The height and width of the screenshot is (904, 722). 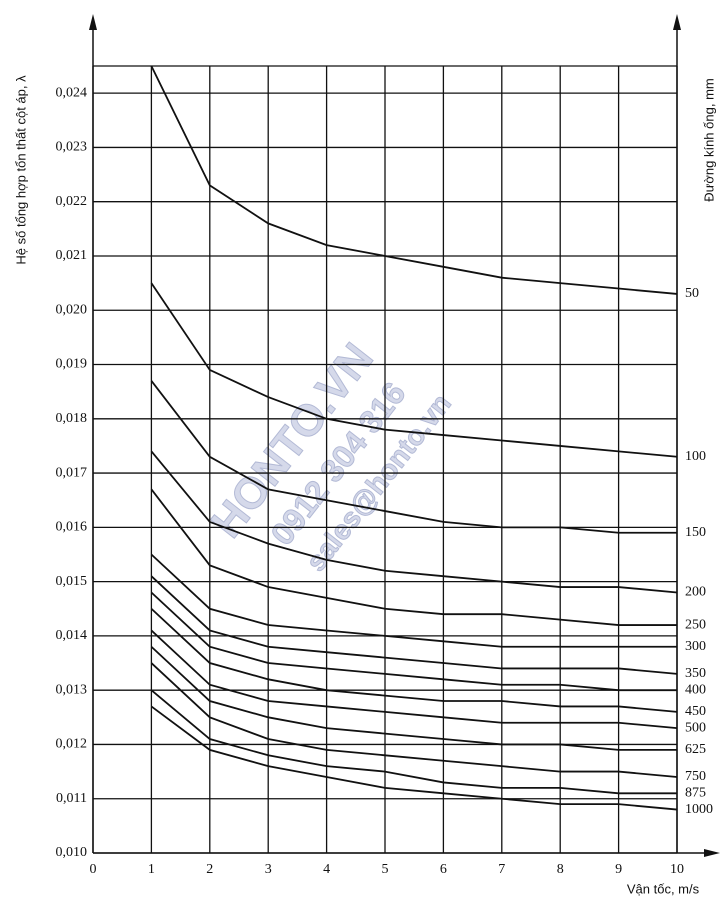 What do you see at coordinates (695, 727) in the screenshot?
I see `series-label: 500` at bounding box center [695, 727].